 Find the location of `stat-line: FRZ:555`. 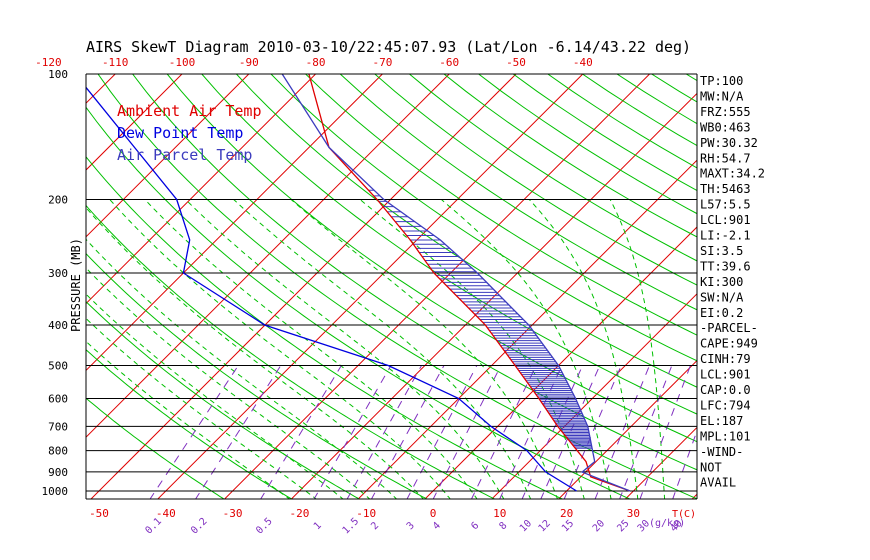

stat-line: FRZ:555 is located at coordinates (725, 112).